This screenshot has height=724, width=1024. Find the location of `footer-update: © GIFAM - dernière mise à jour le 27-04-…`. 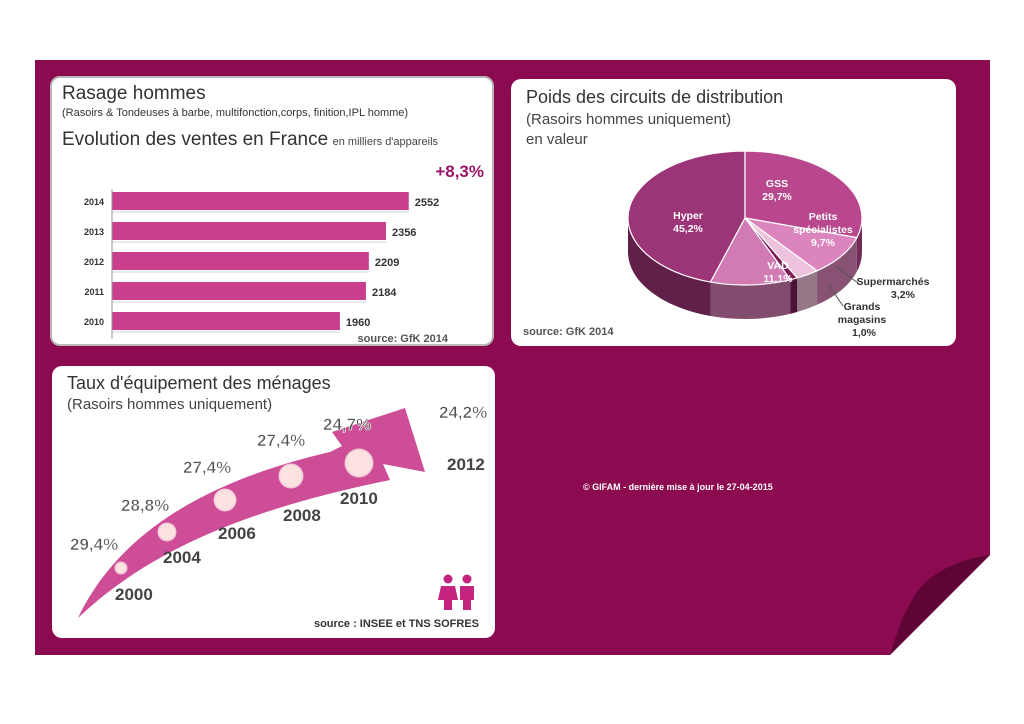

footer-update: © GIFAM - dernière mise à jour le 27-04-… is located at coordinates (678, 487).